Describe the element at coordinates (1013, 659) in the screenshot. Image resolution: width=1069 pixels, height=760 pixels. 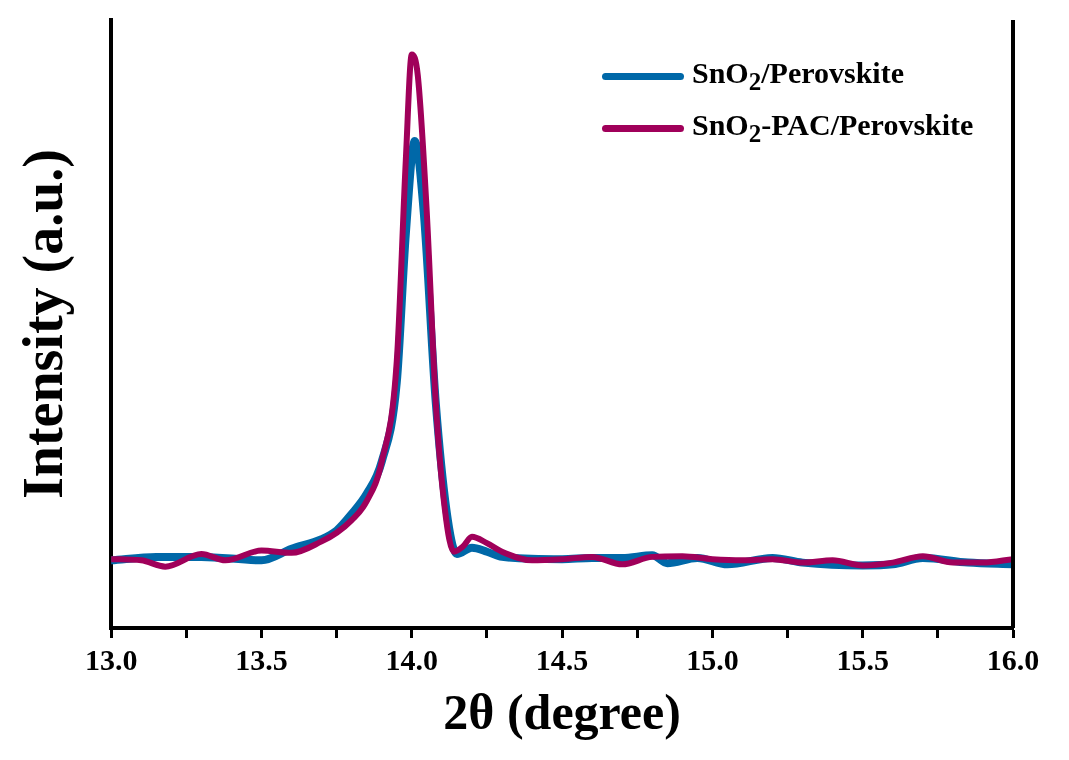
I see `x-tick-label: 16.0` at that location.